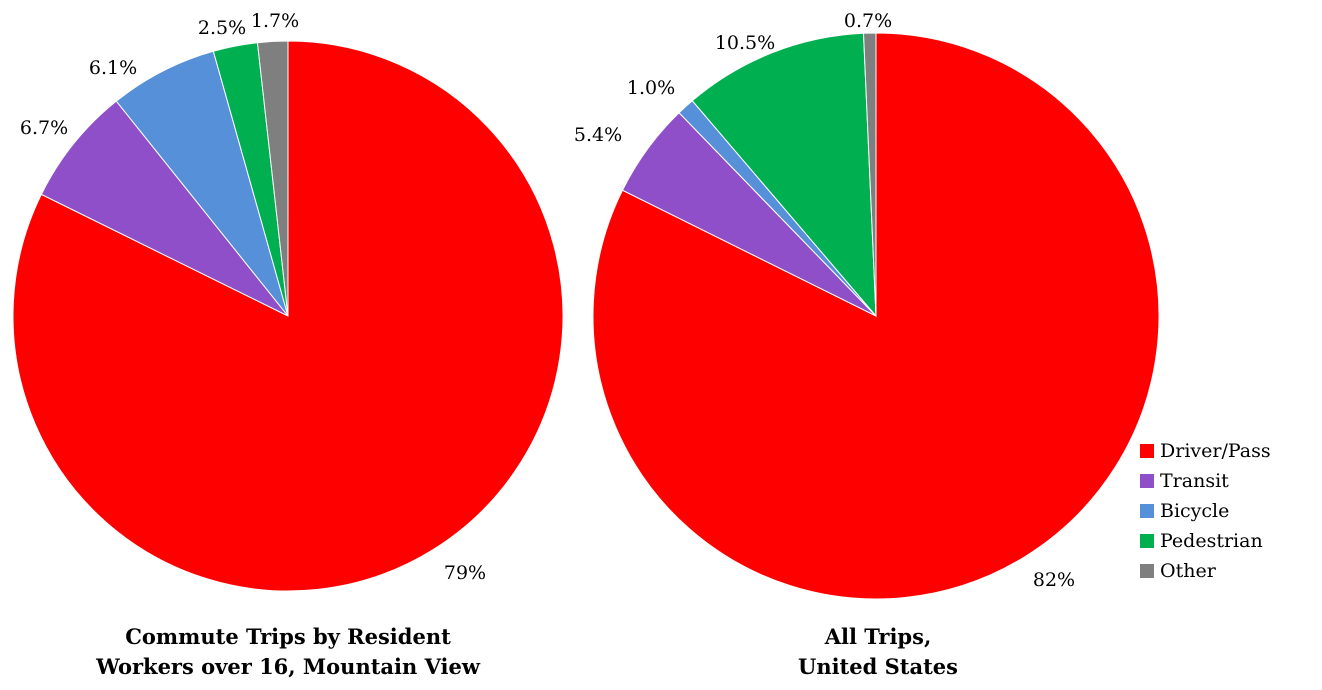 The height and width of the screenshot is (690, 1322). What do you see at coordinates (164, 208) in the screenshot?
I see `pie-slice-transit` at bounding box center [164, 208].